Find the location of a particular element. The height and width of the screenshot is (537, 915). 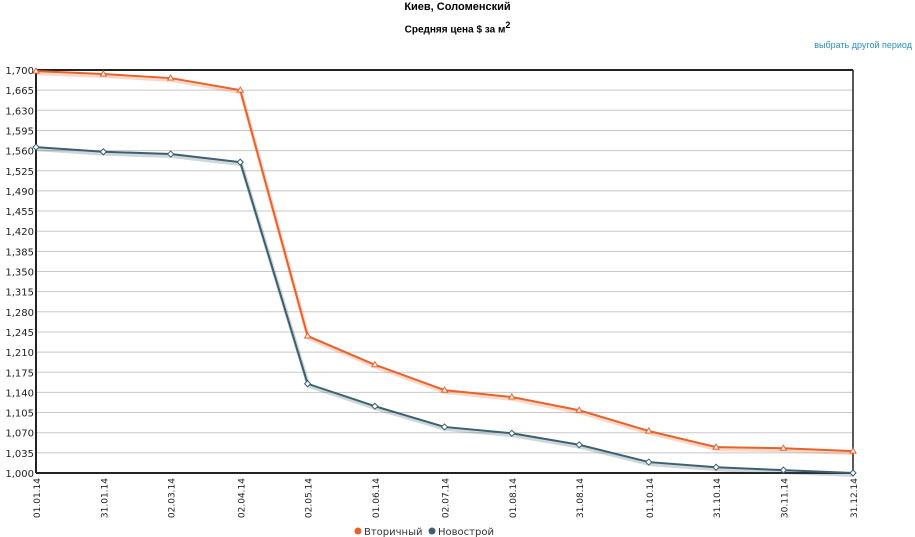

y-tick-label: 1,000 is located at coordinates (19, 474).